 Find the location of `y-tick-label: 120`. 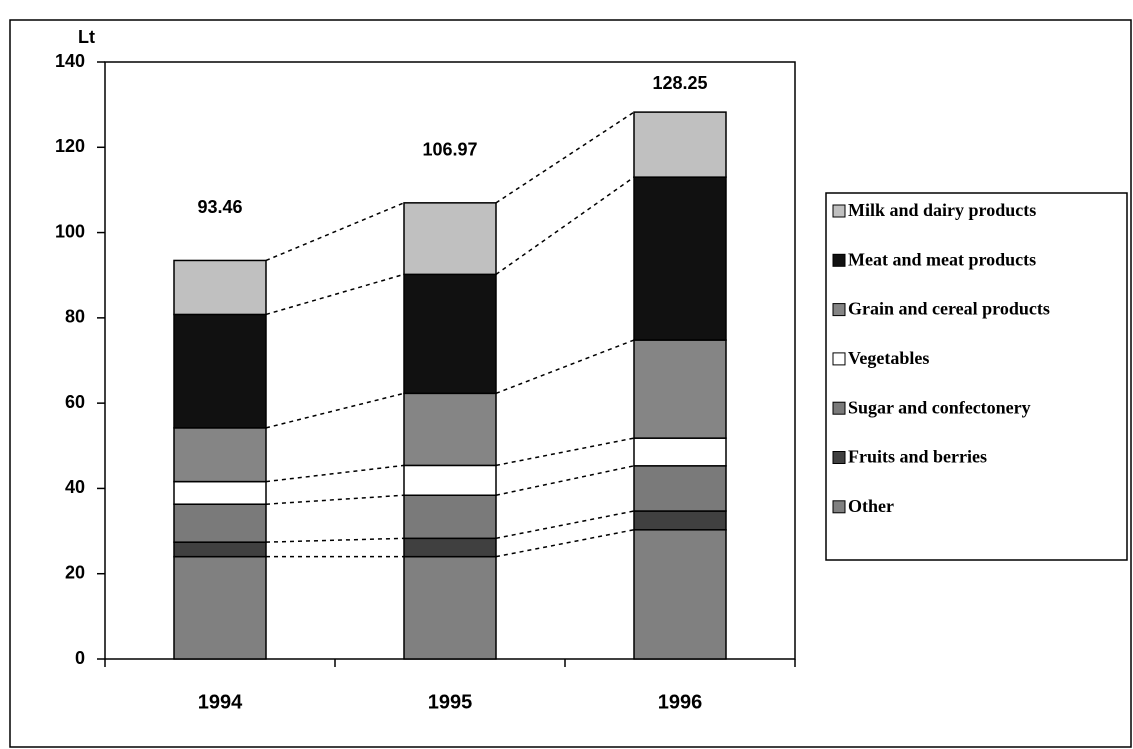

y-tick-label: 120 is located at coordinates (70, 146).